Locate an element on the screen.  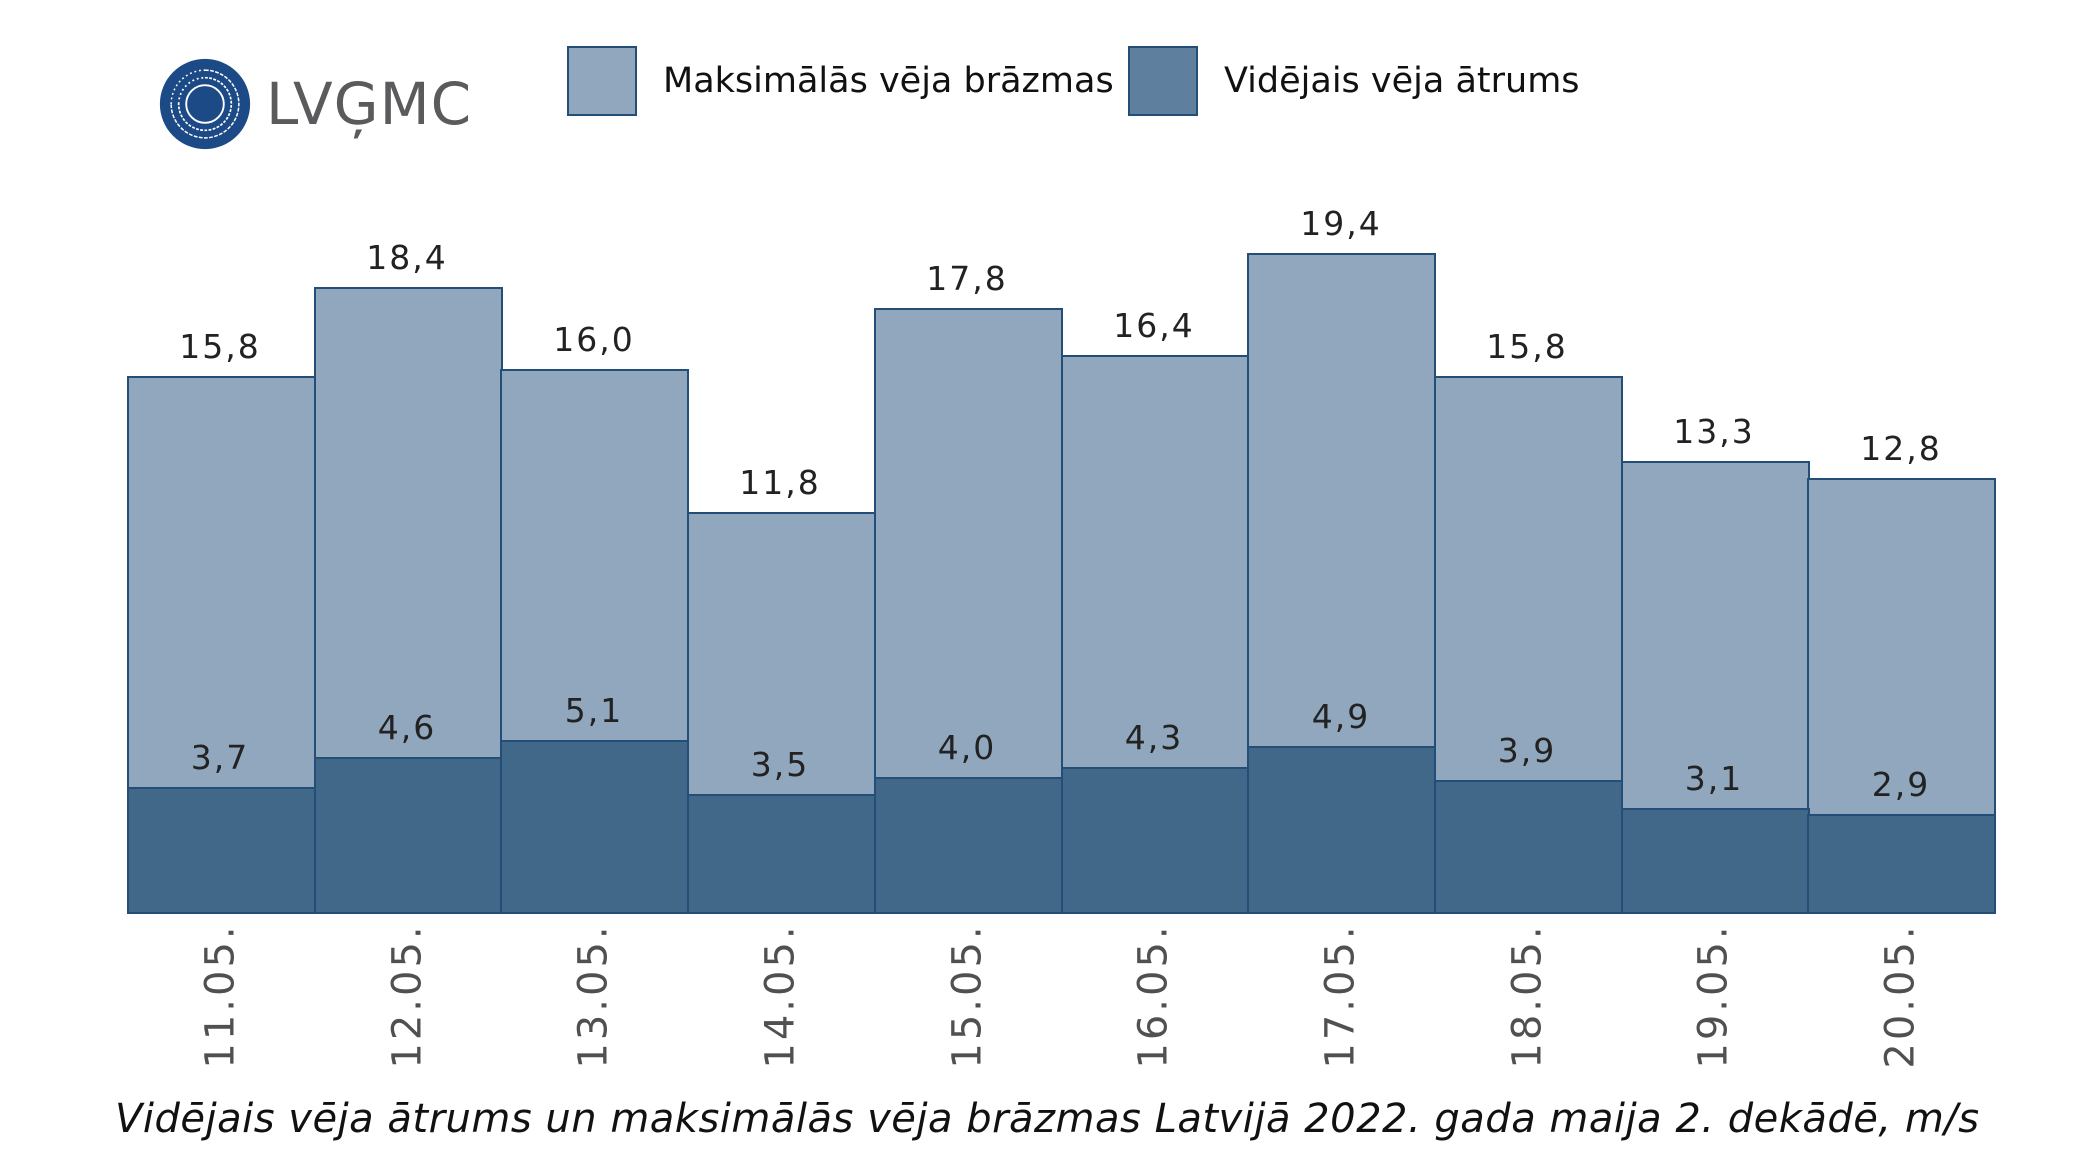
x-axis-tick-label: 19.05. is located at coordinates (1713, 996).